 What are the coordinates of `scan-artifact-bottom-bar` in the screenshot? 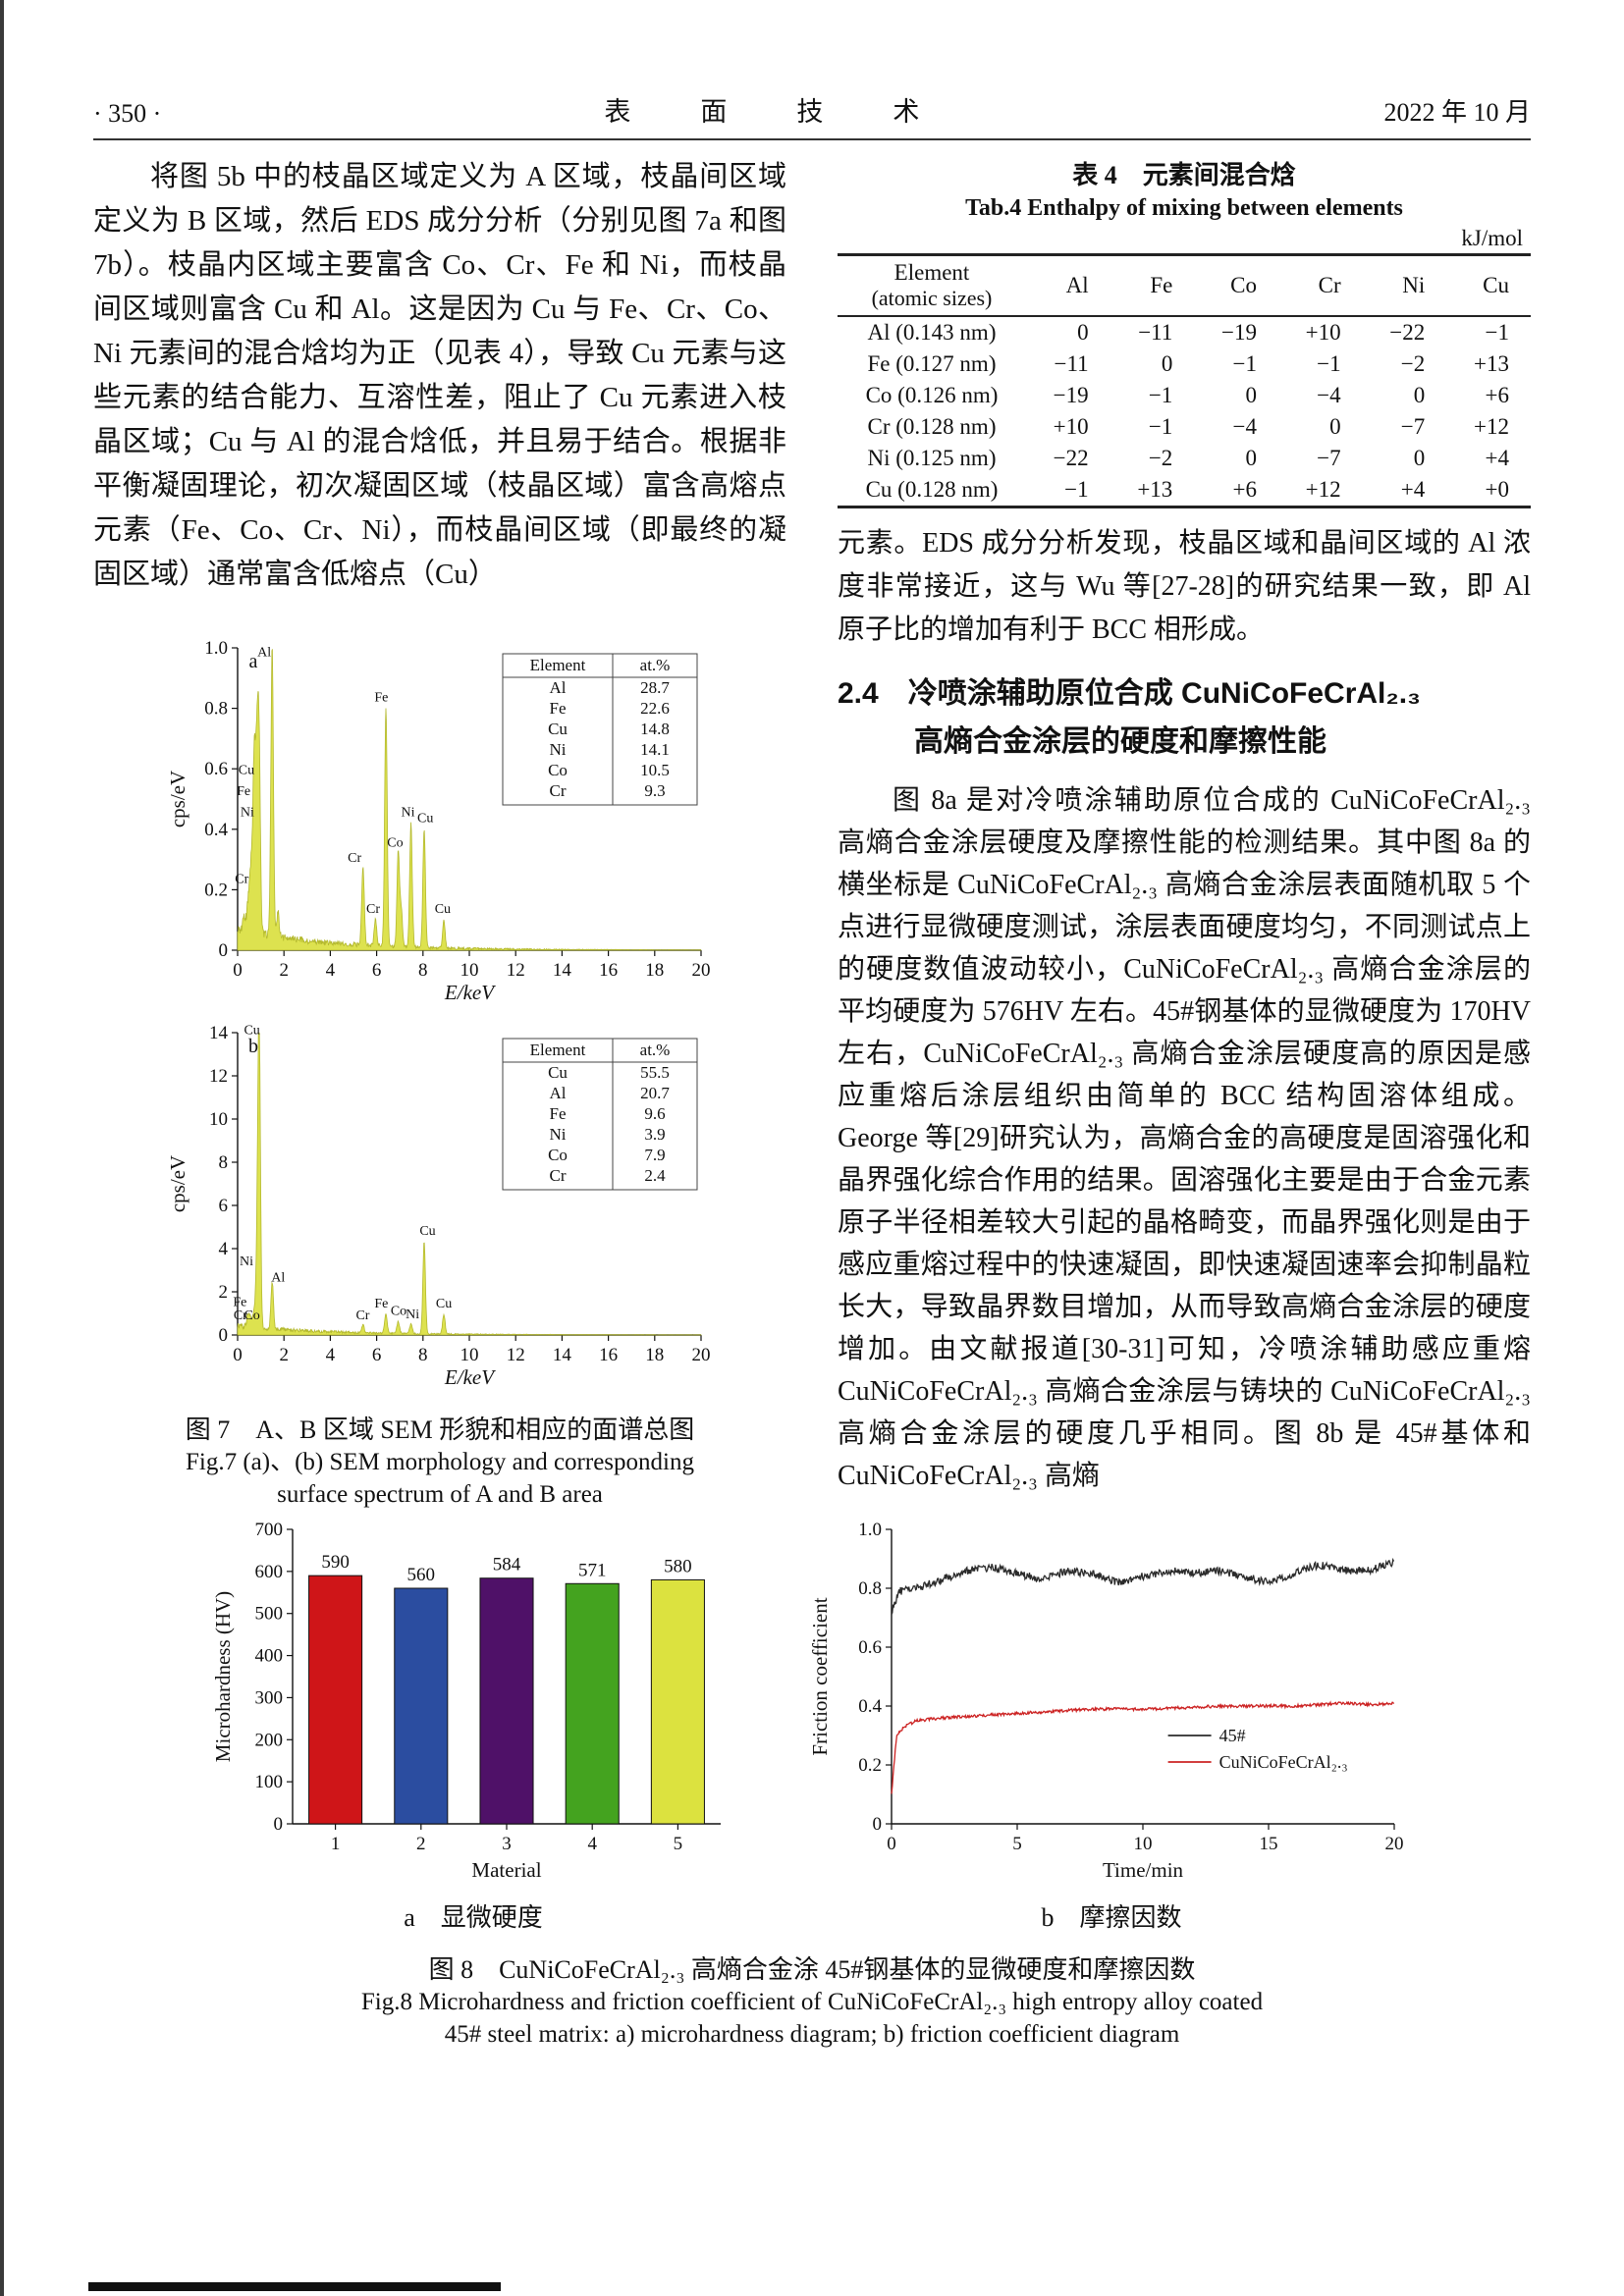 It's located at (294, 2286).